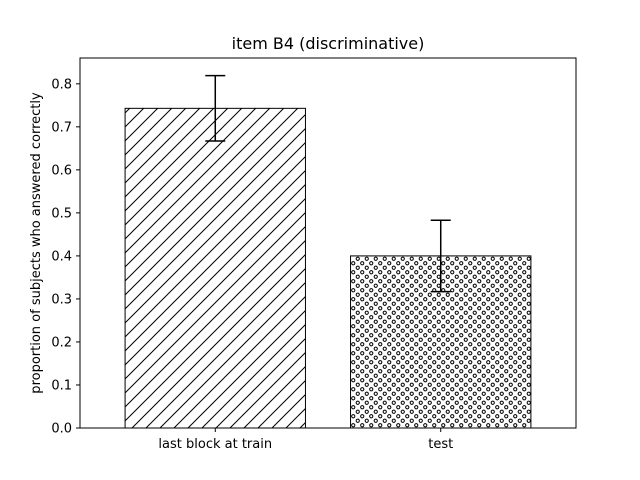 The width and height of the screenshot is (640, 480). Describe the element at coordinates (61, 170) in the screenshot. I see `y-tick-label-6: 0.6` at that location.